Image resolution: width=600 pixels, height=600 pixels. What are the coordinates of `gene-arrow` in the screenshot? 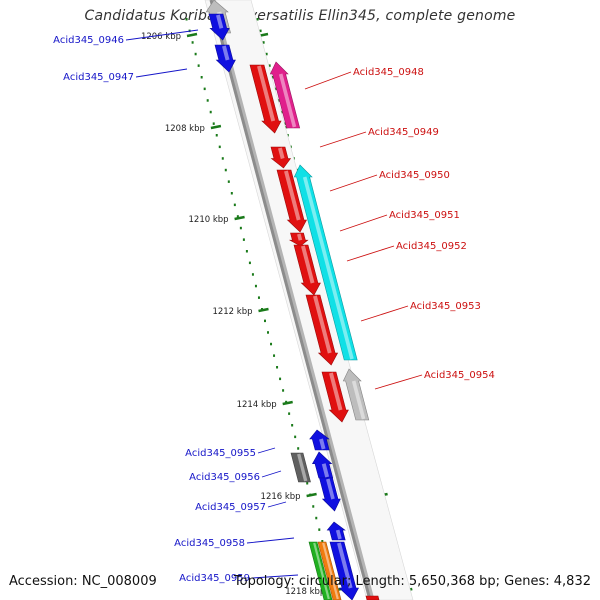 It's located at (330, 494).